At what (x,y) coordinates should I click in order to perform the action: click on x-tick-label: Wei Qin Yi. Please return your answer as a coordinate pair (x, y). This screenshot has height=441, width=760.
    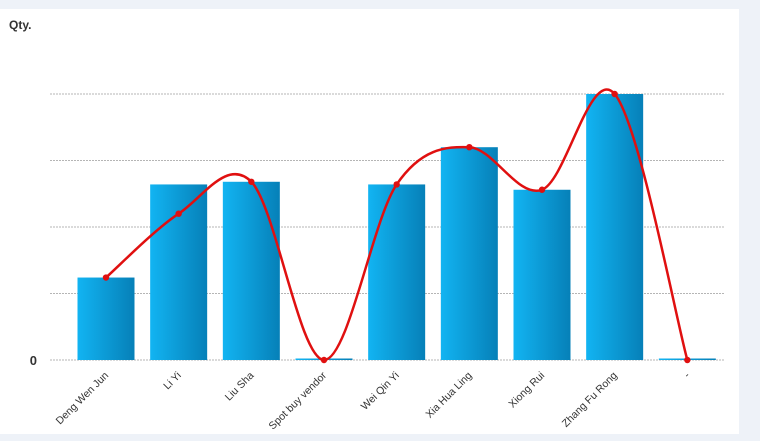
    Looking at the image, I should click on (380, 391).